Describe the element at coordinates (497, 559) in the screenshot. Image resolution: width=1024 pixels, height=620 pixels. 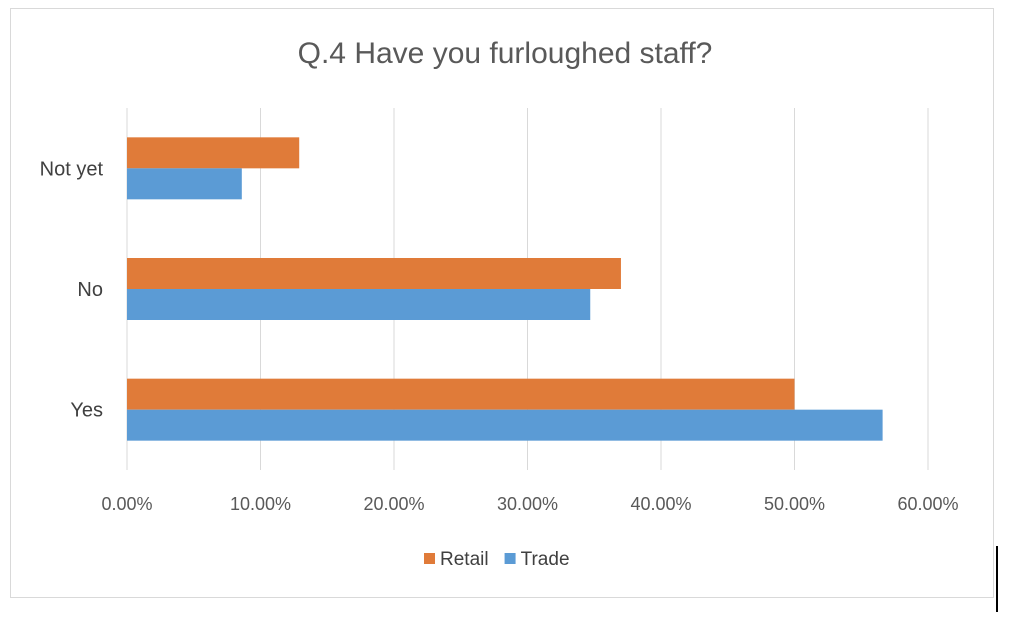
I see `legend: Retail Trade` at that location.